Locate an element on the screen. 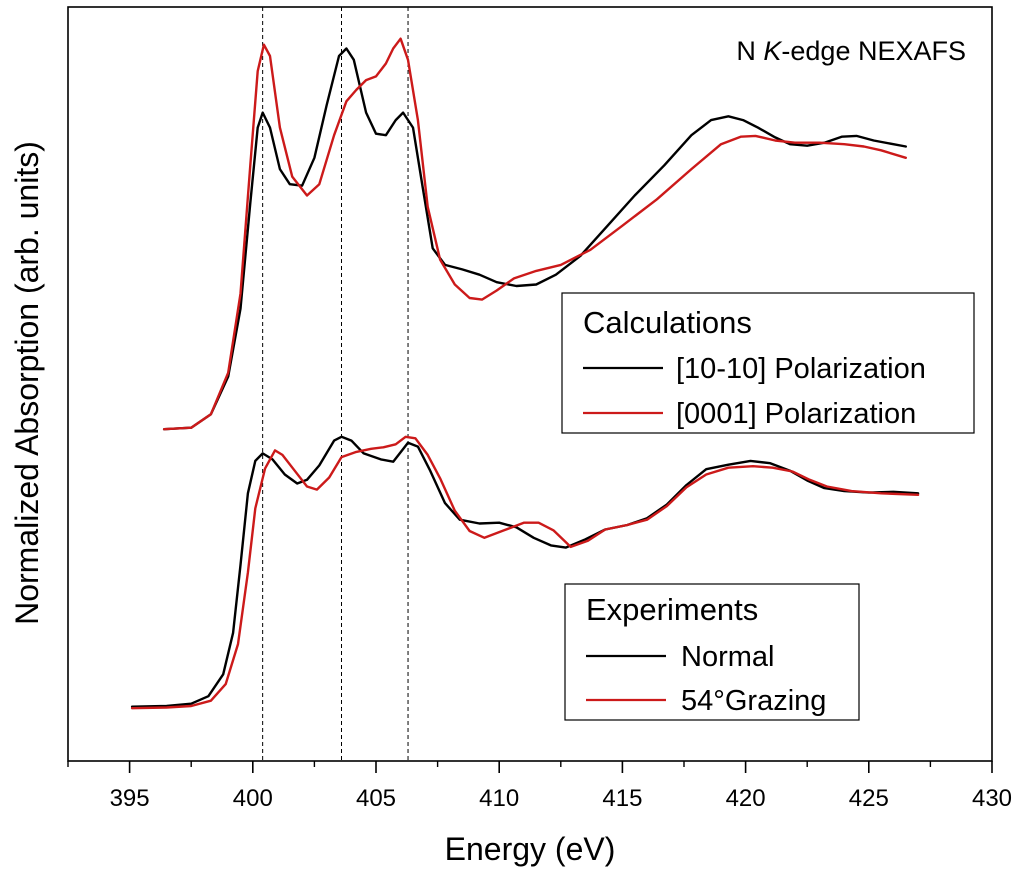  reference-lines is located at coordinates (335, 384).